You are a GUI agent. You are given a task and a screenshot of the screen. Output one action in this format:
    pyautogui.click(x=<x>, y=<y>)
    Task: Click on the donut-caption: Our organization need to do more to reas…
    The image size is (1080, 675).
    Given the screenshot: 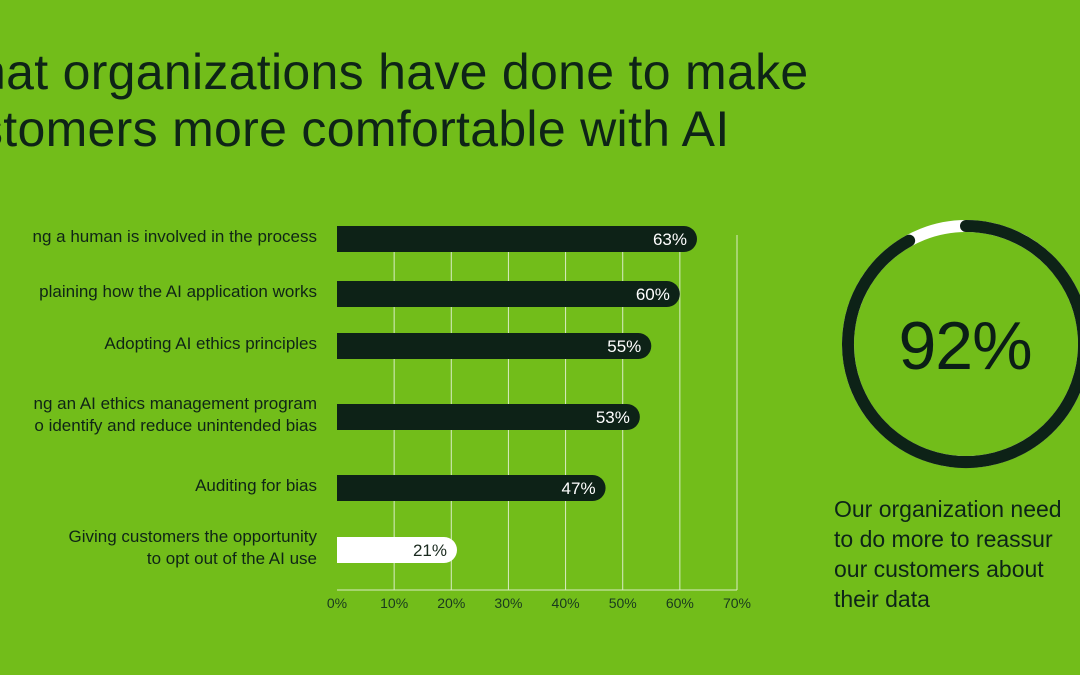 What is the action you would take?
    pyautogui.click(x=948, y=554)
    